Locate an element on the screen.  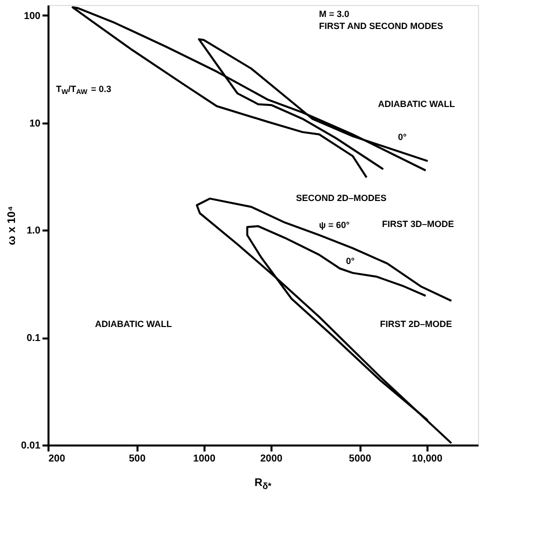
x-tick-label: 500 is located at coordinates (137, 459).